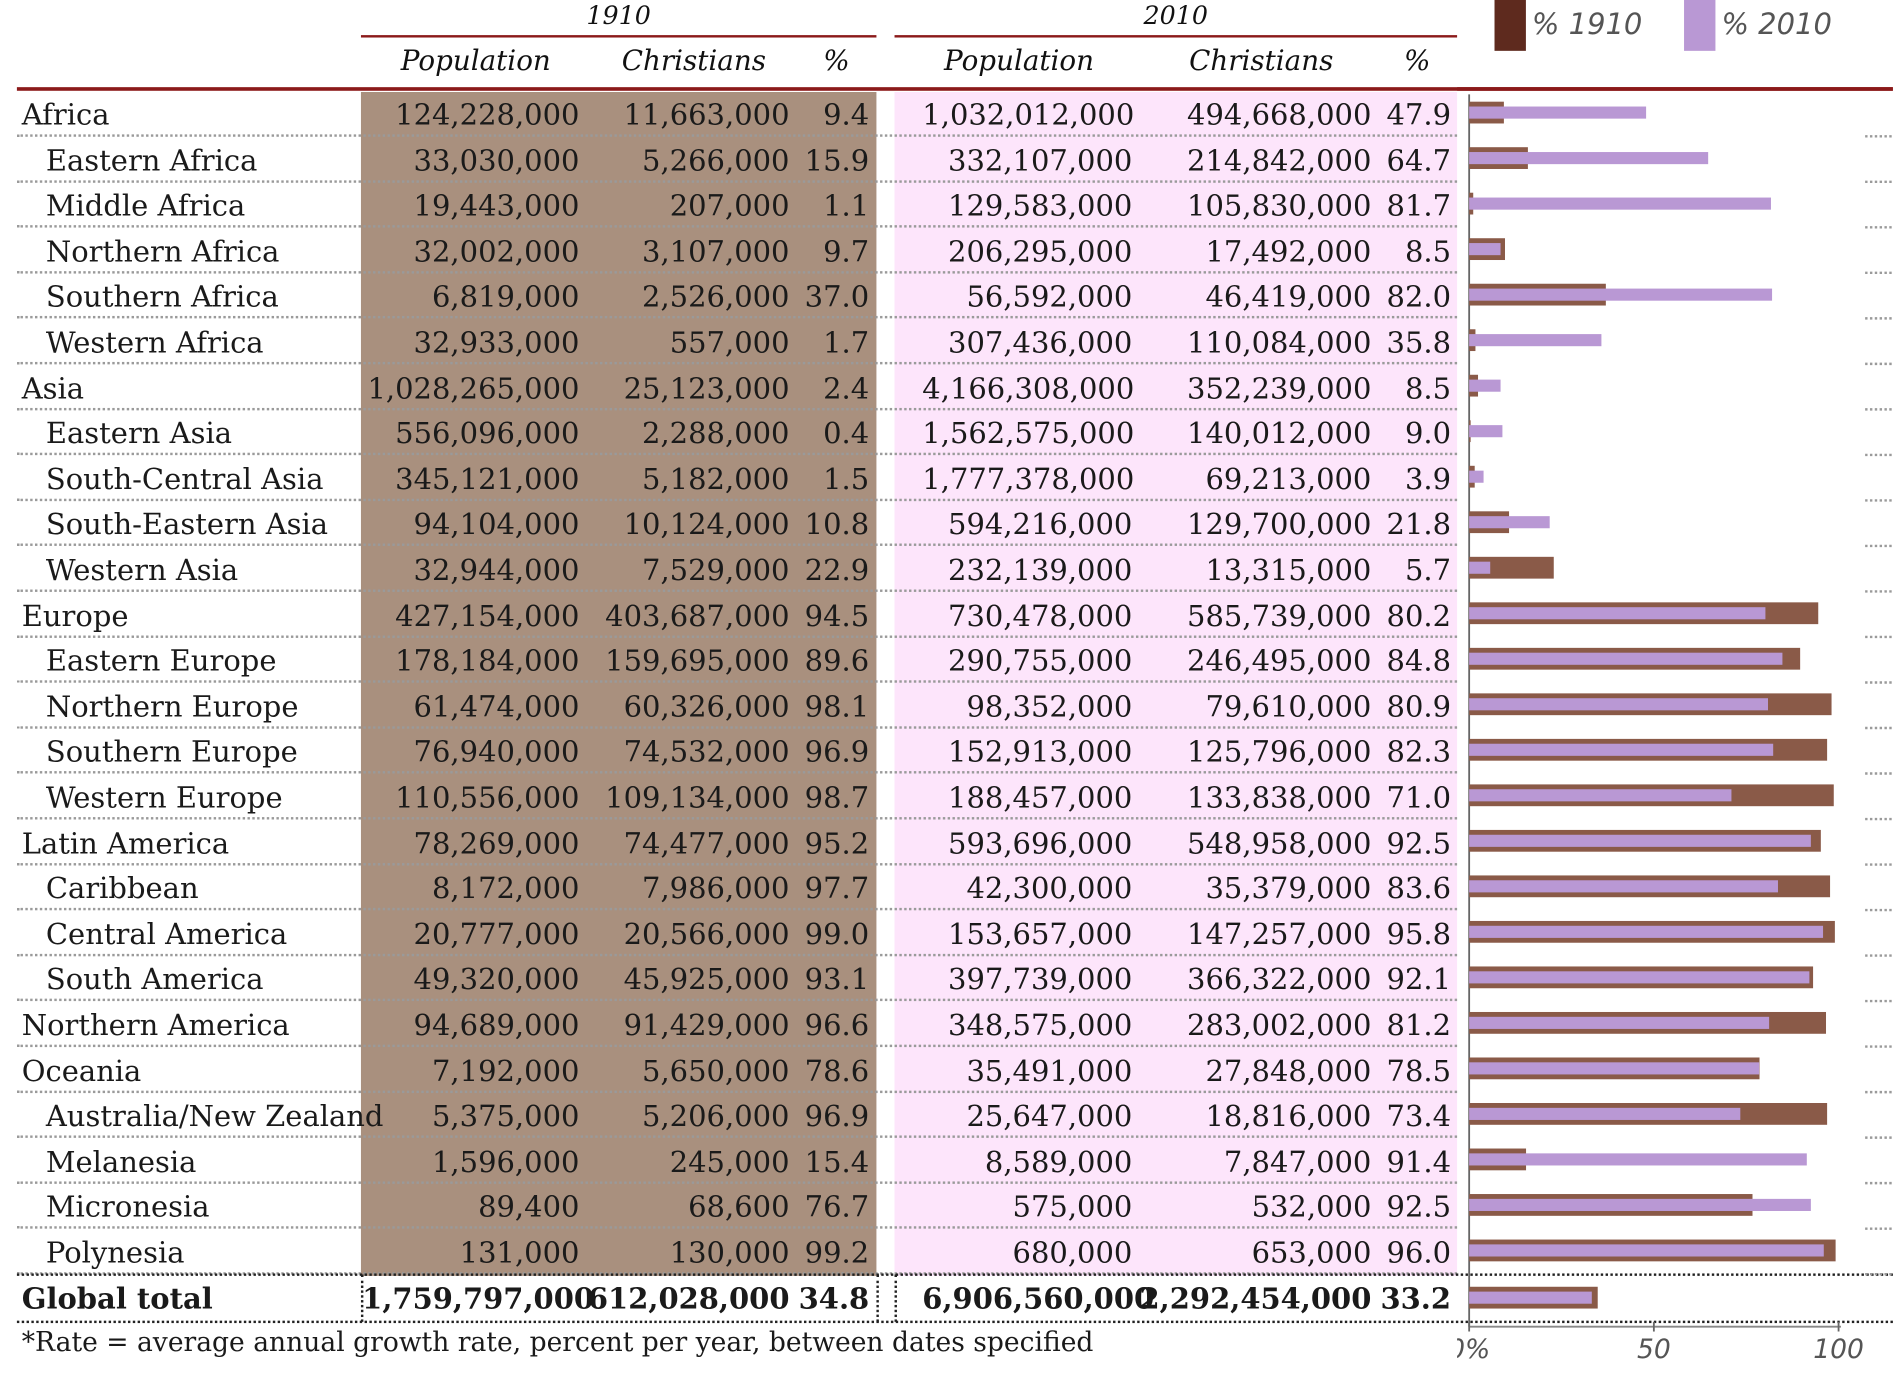  I want to click on chart-top-rule, so click(1675, 89).